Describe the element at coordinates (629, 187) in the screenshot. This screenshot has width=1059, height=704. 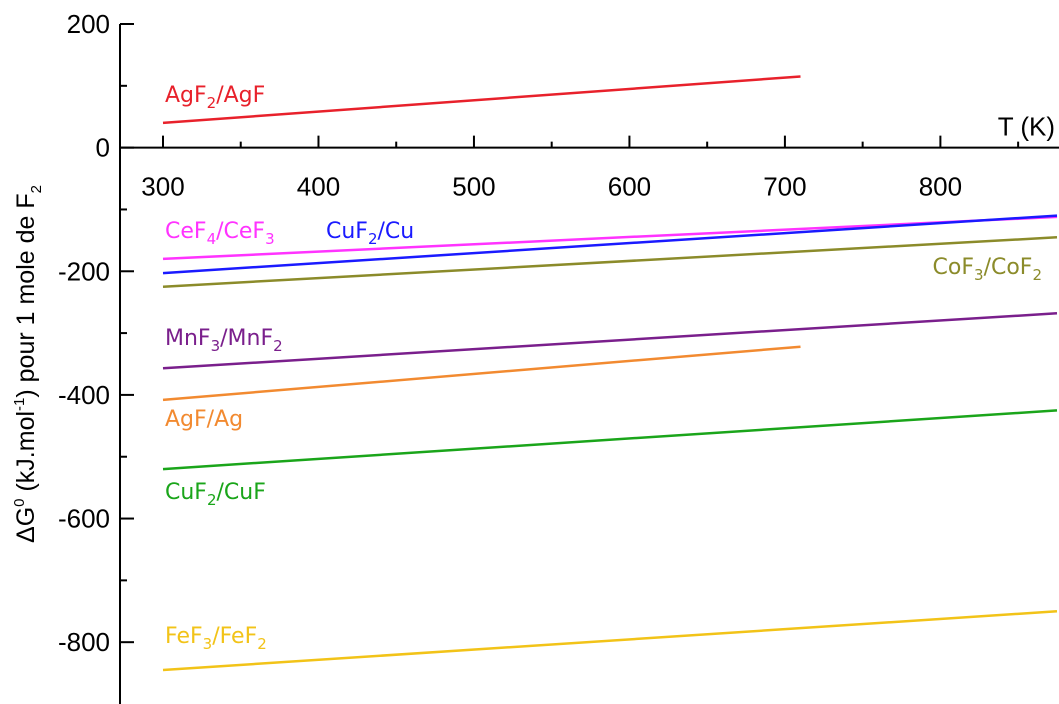
I see `x-tick-label: 600` at that location.